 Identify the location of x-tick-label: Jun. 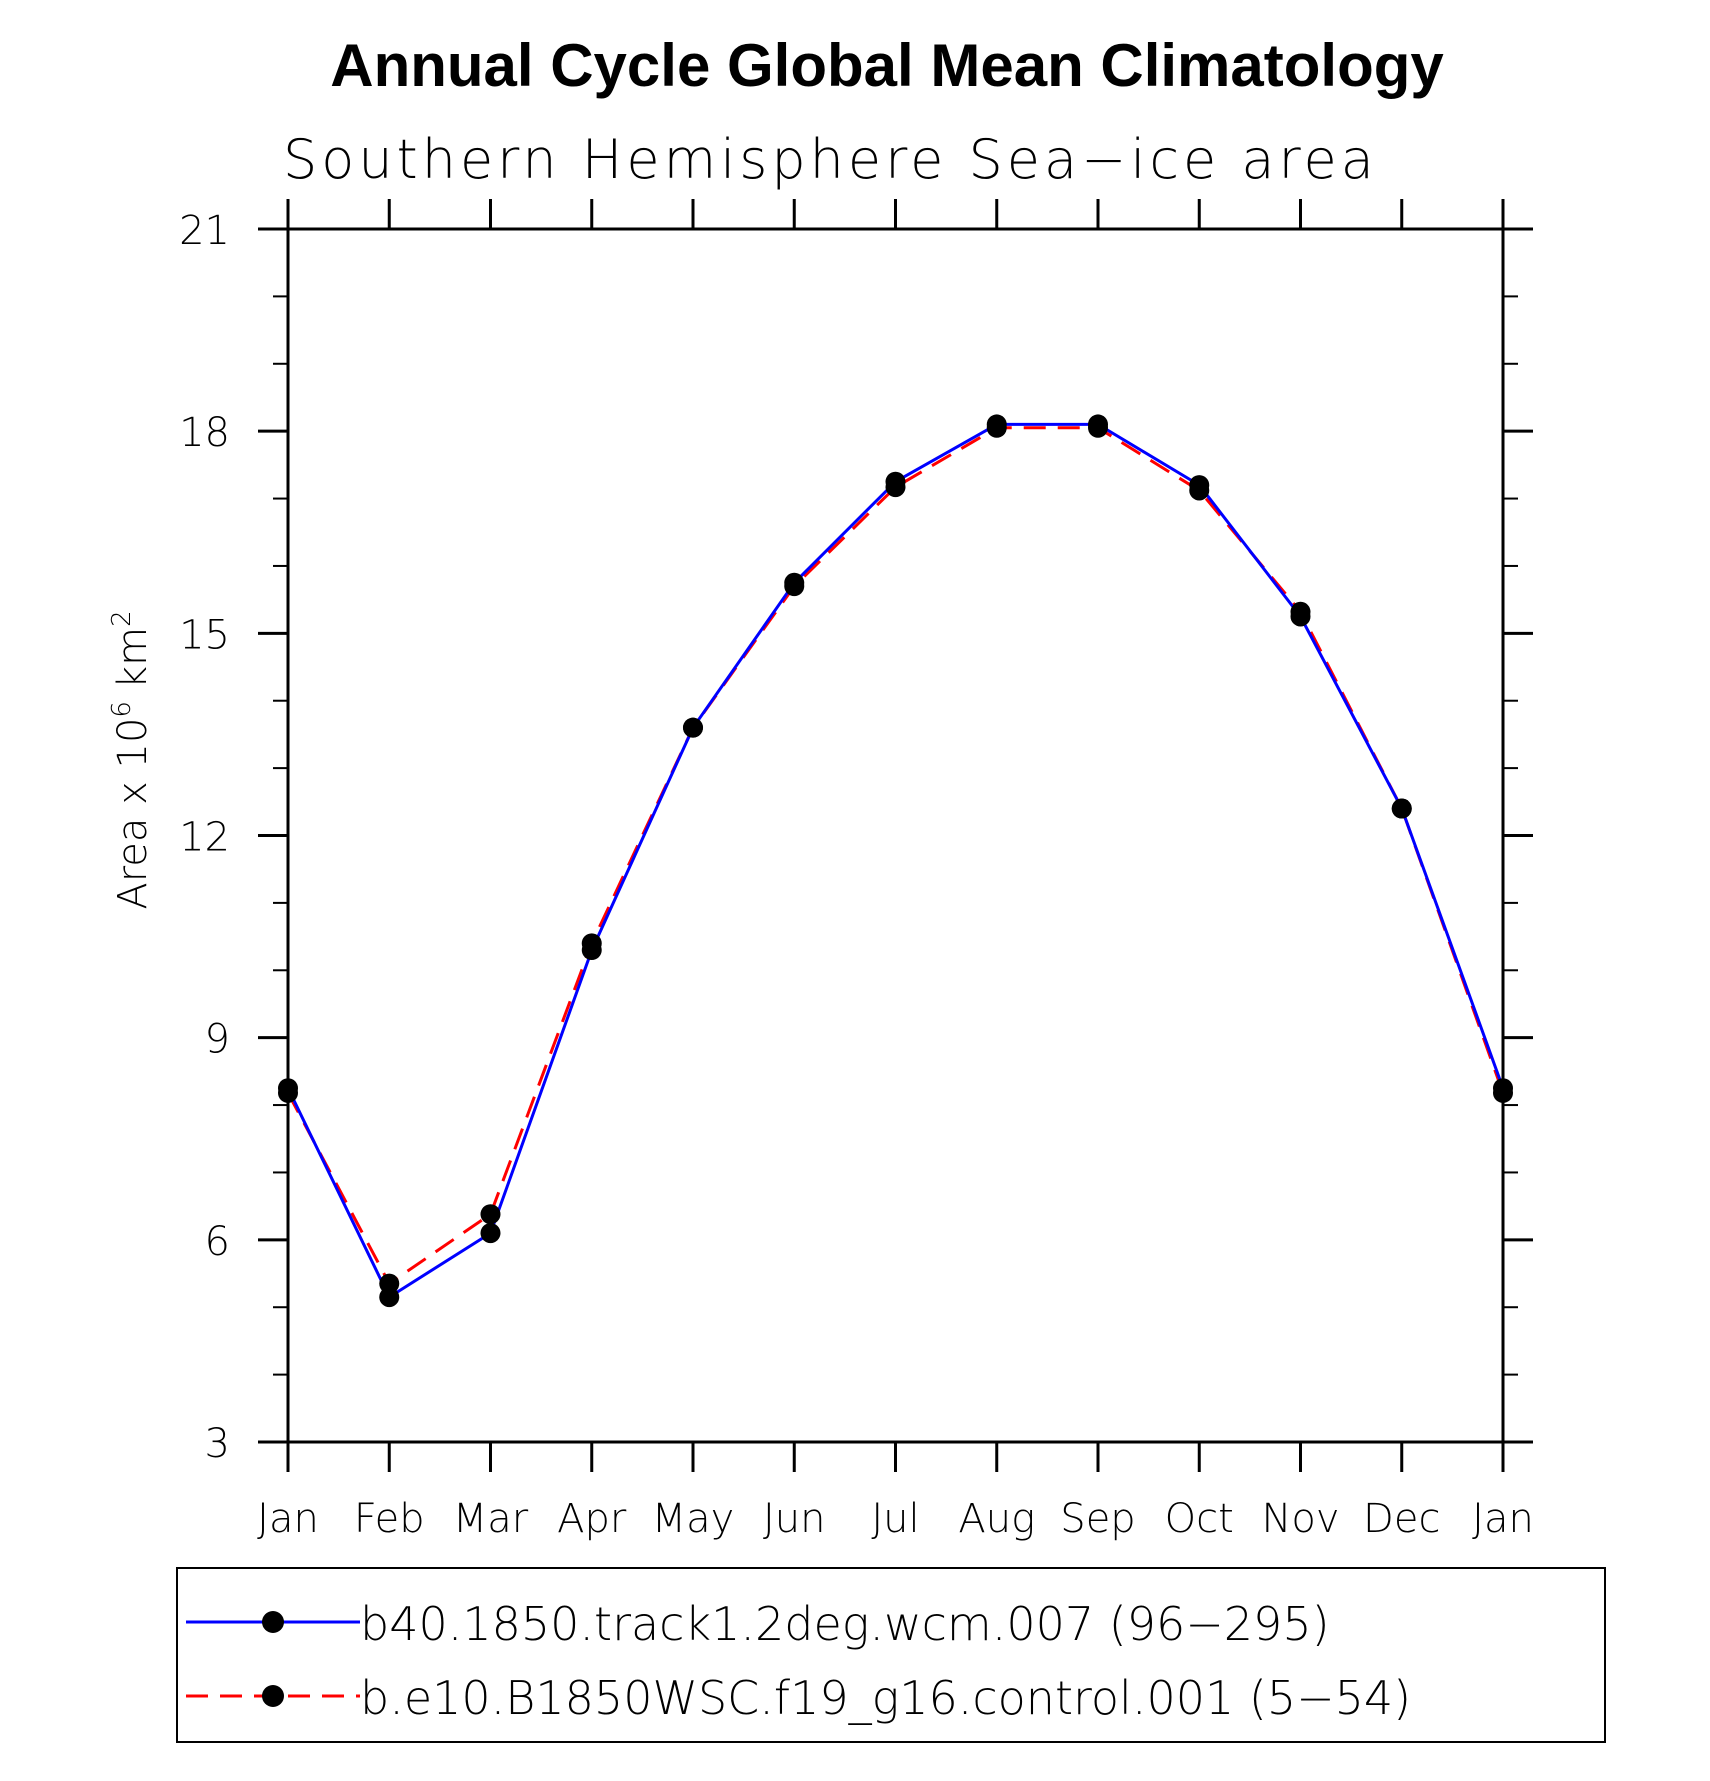
(794, 1519).